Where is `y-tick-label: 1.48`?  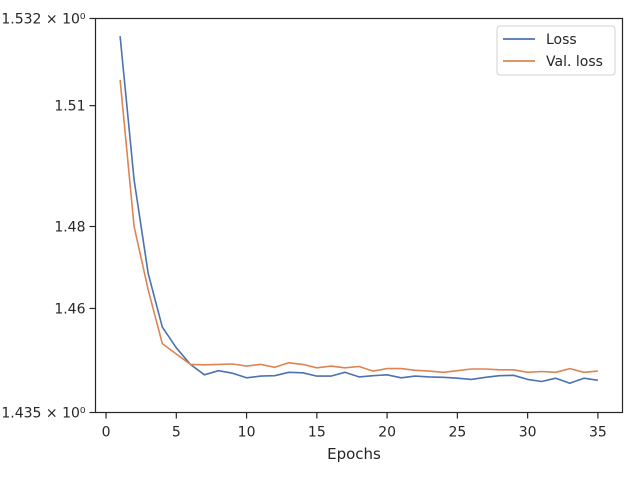
y-tick-label: 1.48 is located at coordinates (69, 228).